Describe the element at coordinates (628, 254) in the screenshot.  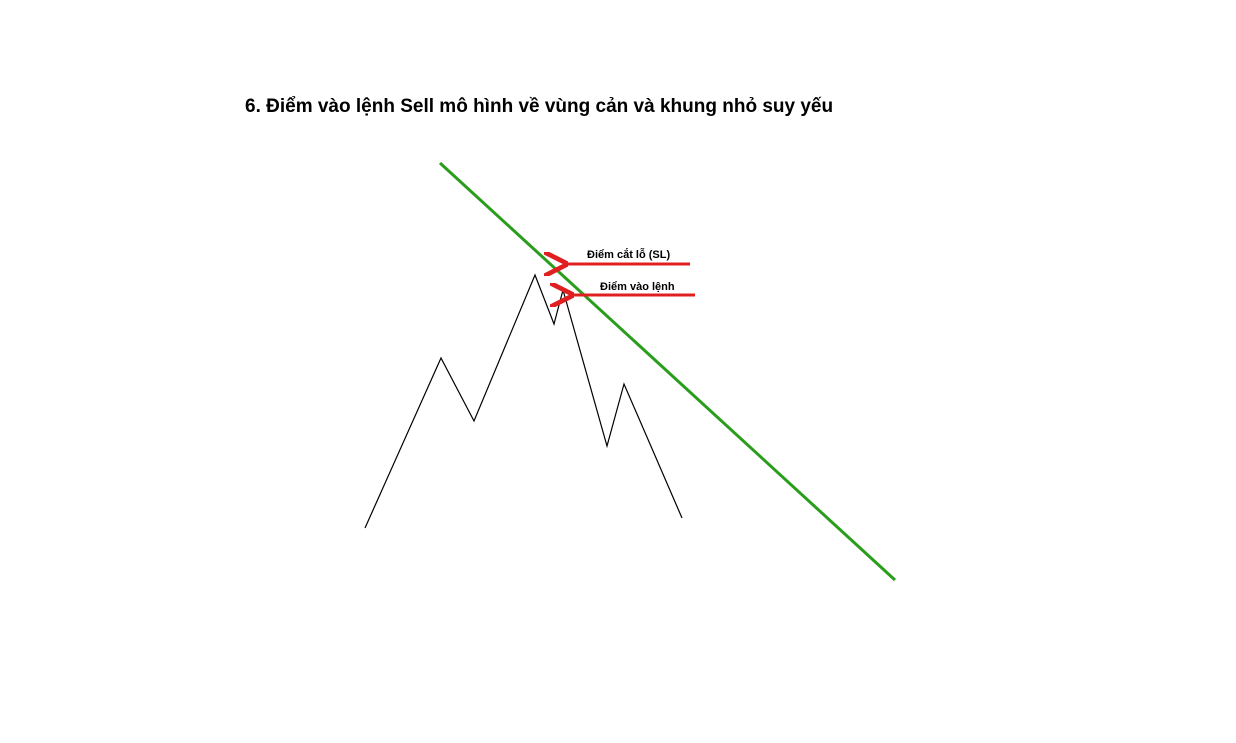
I see `stop-loss-label: Điểm cắt lỗ (SL)` at that location.